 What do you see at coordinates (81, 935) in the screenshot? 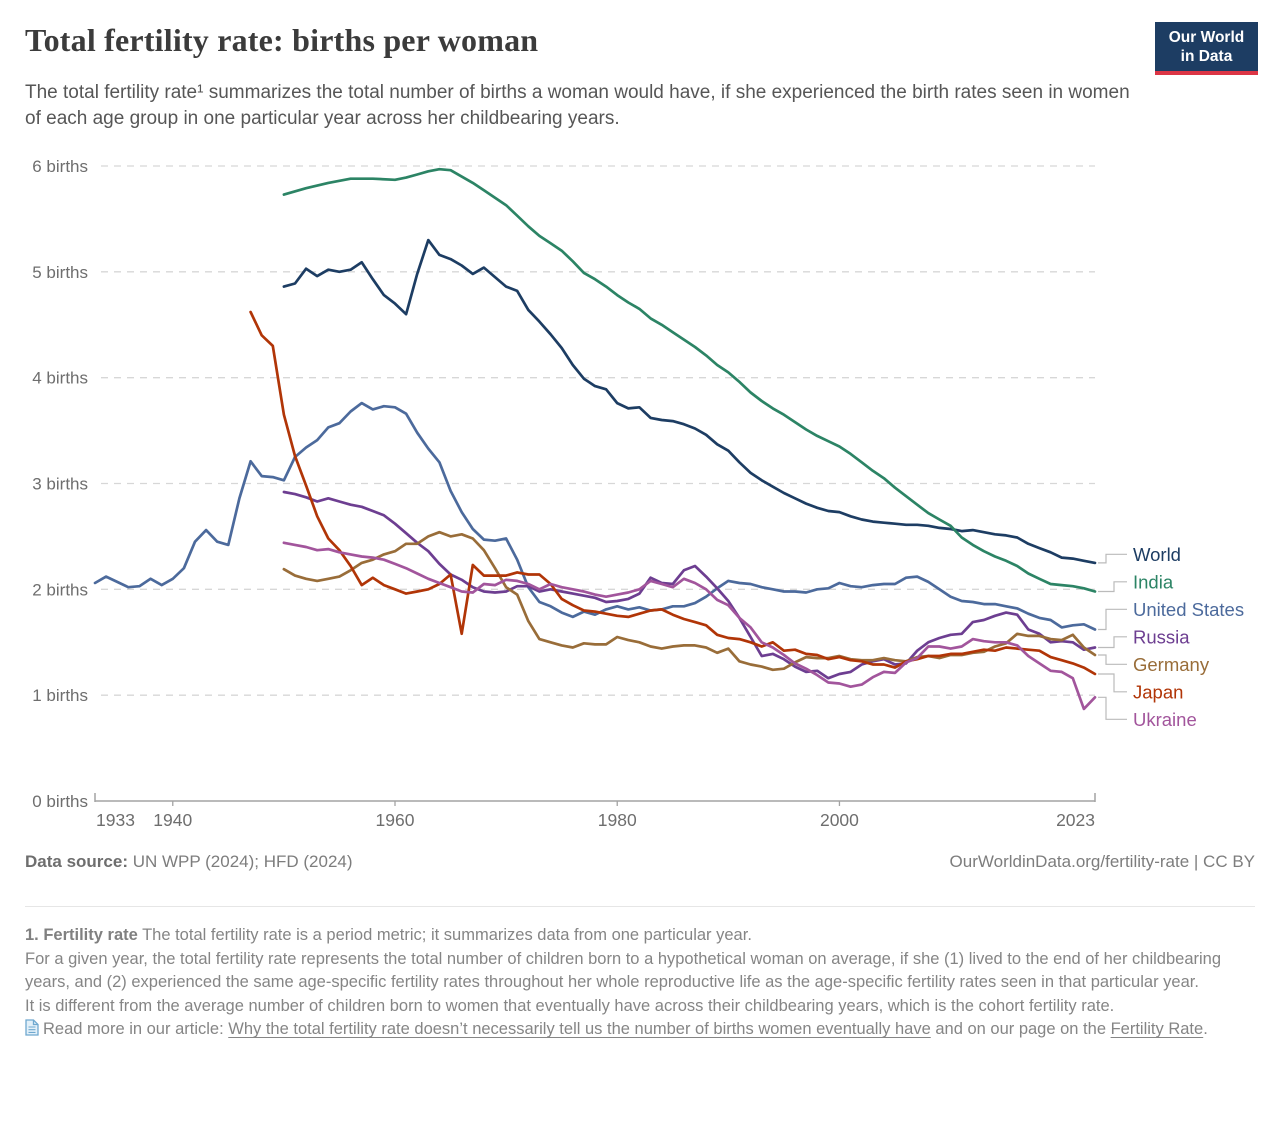
I see `footnote-heading: 1. Fertility rate` at bounding box center [81, 935].